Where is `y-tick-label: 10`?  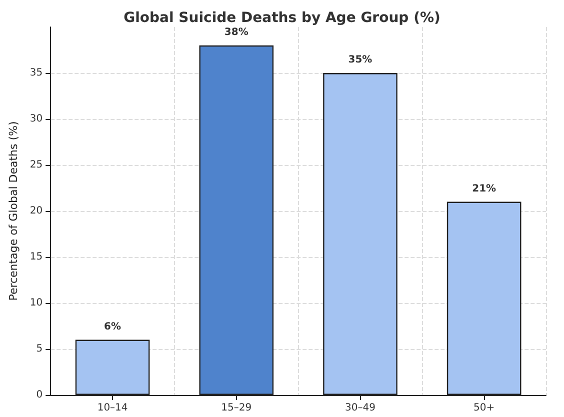 y-tick-label: 10 is located at coordinates (36, 303).